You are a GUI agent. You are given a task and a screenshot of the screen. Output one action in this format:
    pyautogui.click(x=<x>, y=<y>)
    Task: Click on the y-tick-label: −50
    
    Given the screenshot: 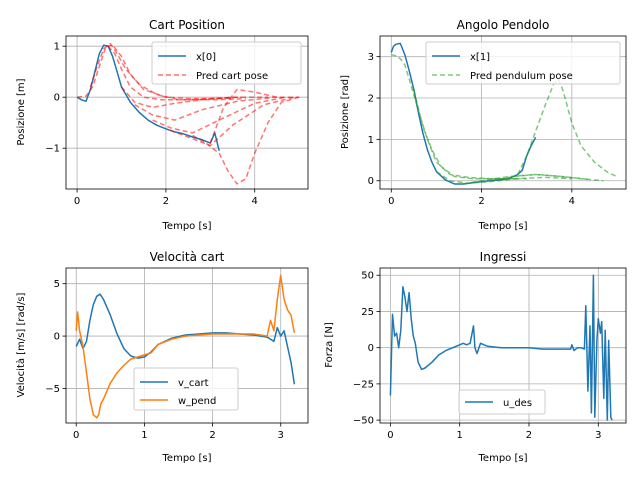 What is the action you would take?
    pyautogui.click(x=363, y=421)
    